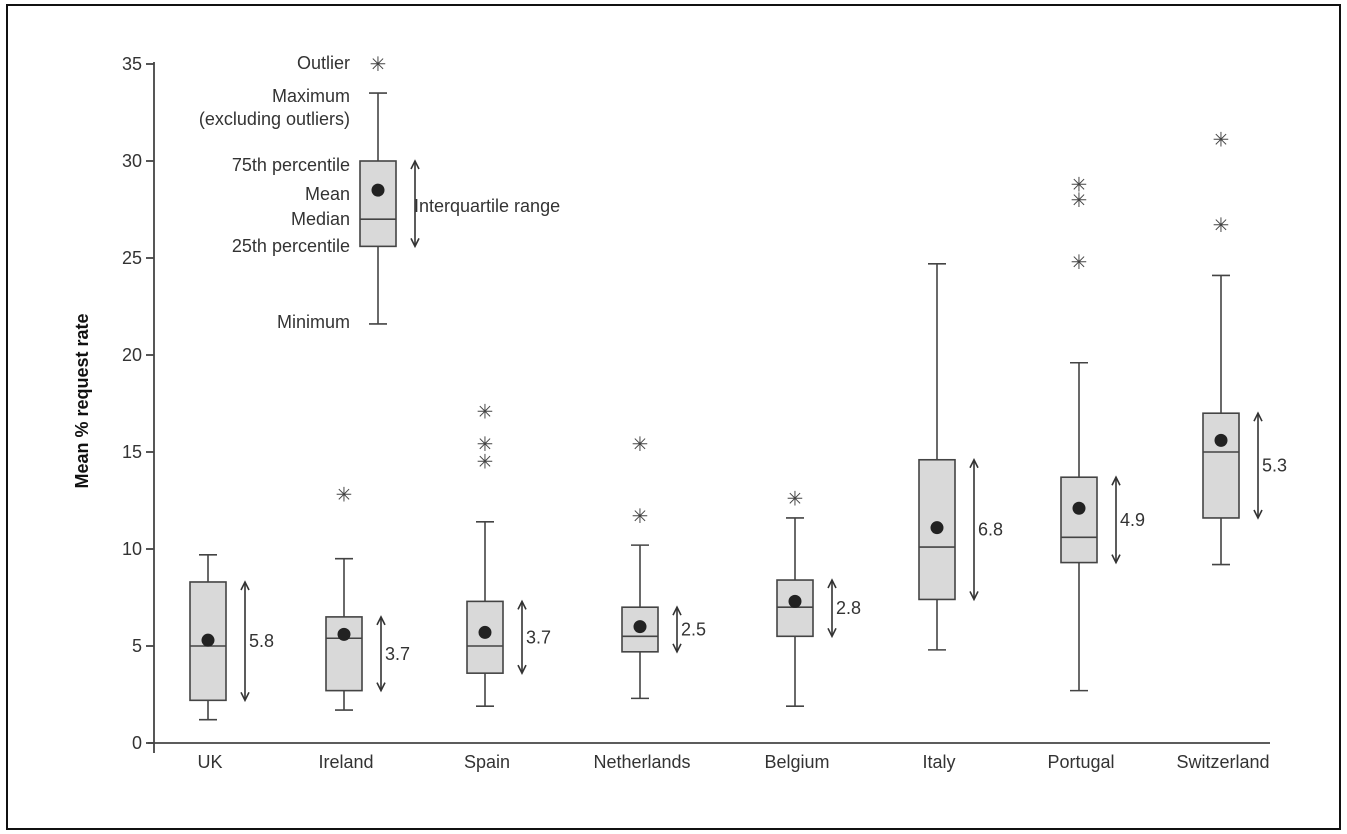 The height and width of the screenshot is (834, 1347). Describe the element at coordinates (415, 164) in the screenshot. I see `legend-iqr-arrow-head-up` at that location.